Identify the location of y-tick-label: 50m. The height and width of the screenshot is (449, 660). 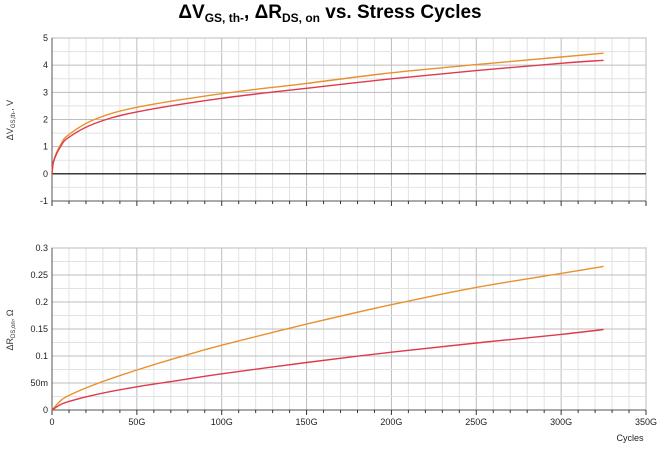
(39, 383).